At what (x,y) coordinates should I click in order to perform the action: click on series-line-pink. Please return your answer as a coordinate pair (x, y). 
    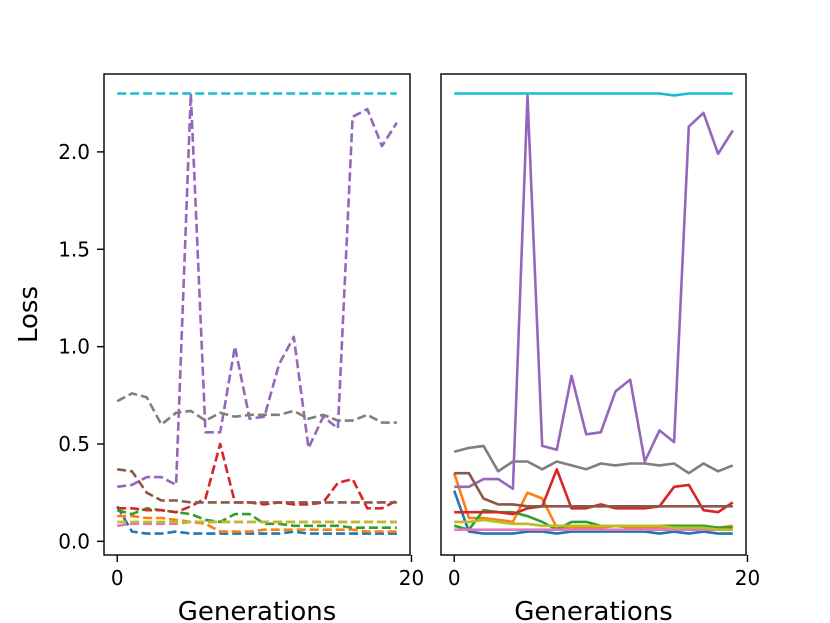
    Looking at the image, I should click on (257, 524).